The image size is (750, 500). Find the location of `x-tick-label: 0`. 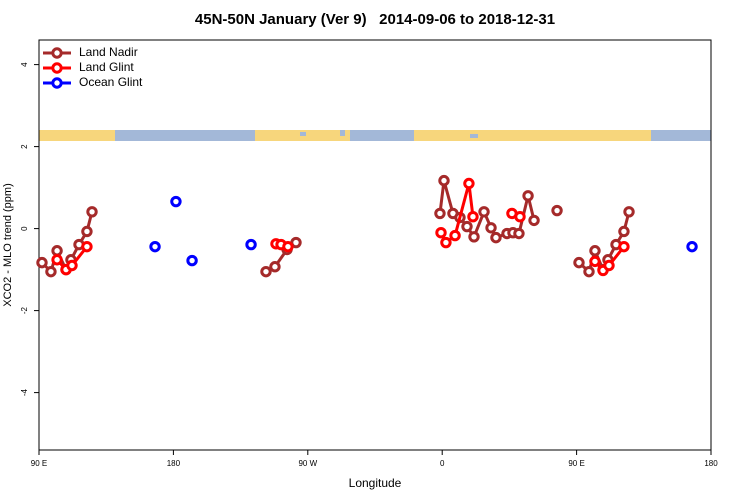

x-tick-label: 0 is located at coordinates (442, 463).